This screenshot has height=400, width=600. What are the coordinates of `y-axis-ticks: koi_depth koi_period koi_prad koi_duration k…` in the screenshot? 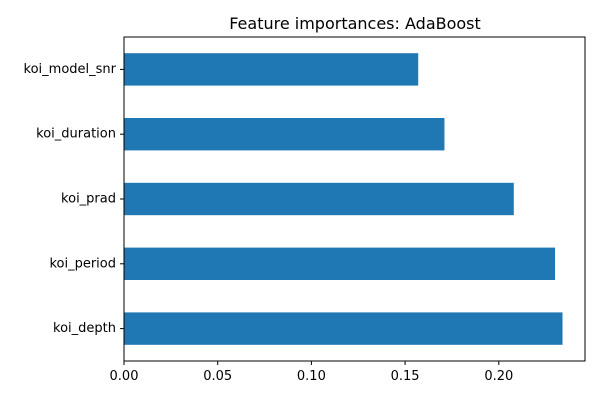 It's located at (74, 199).